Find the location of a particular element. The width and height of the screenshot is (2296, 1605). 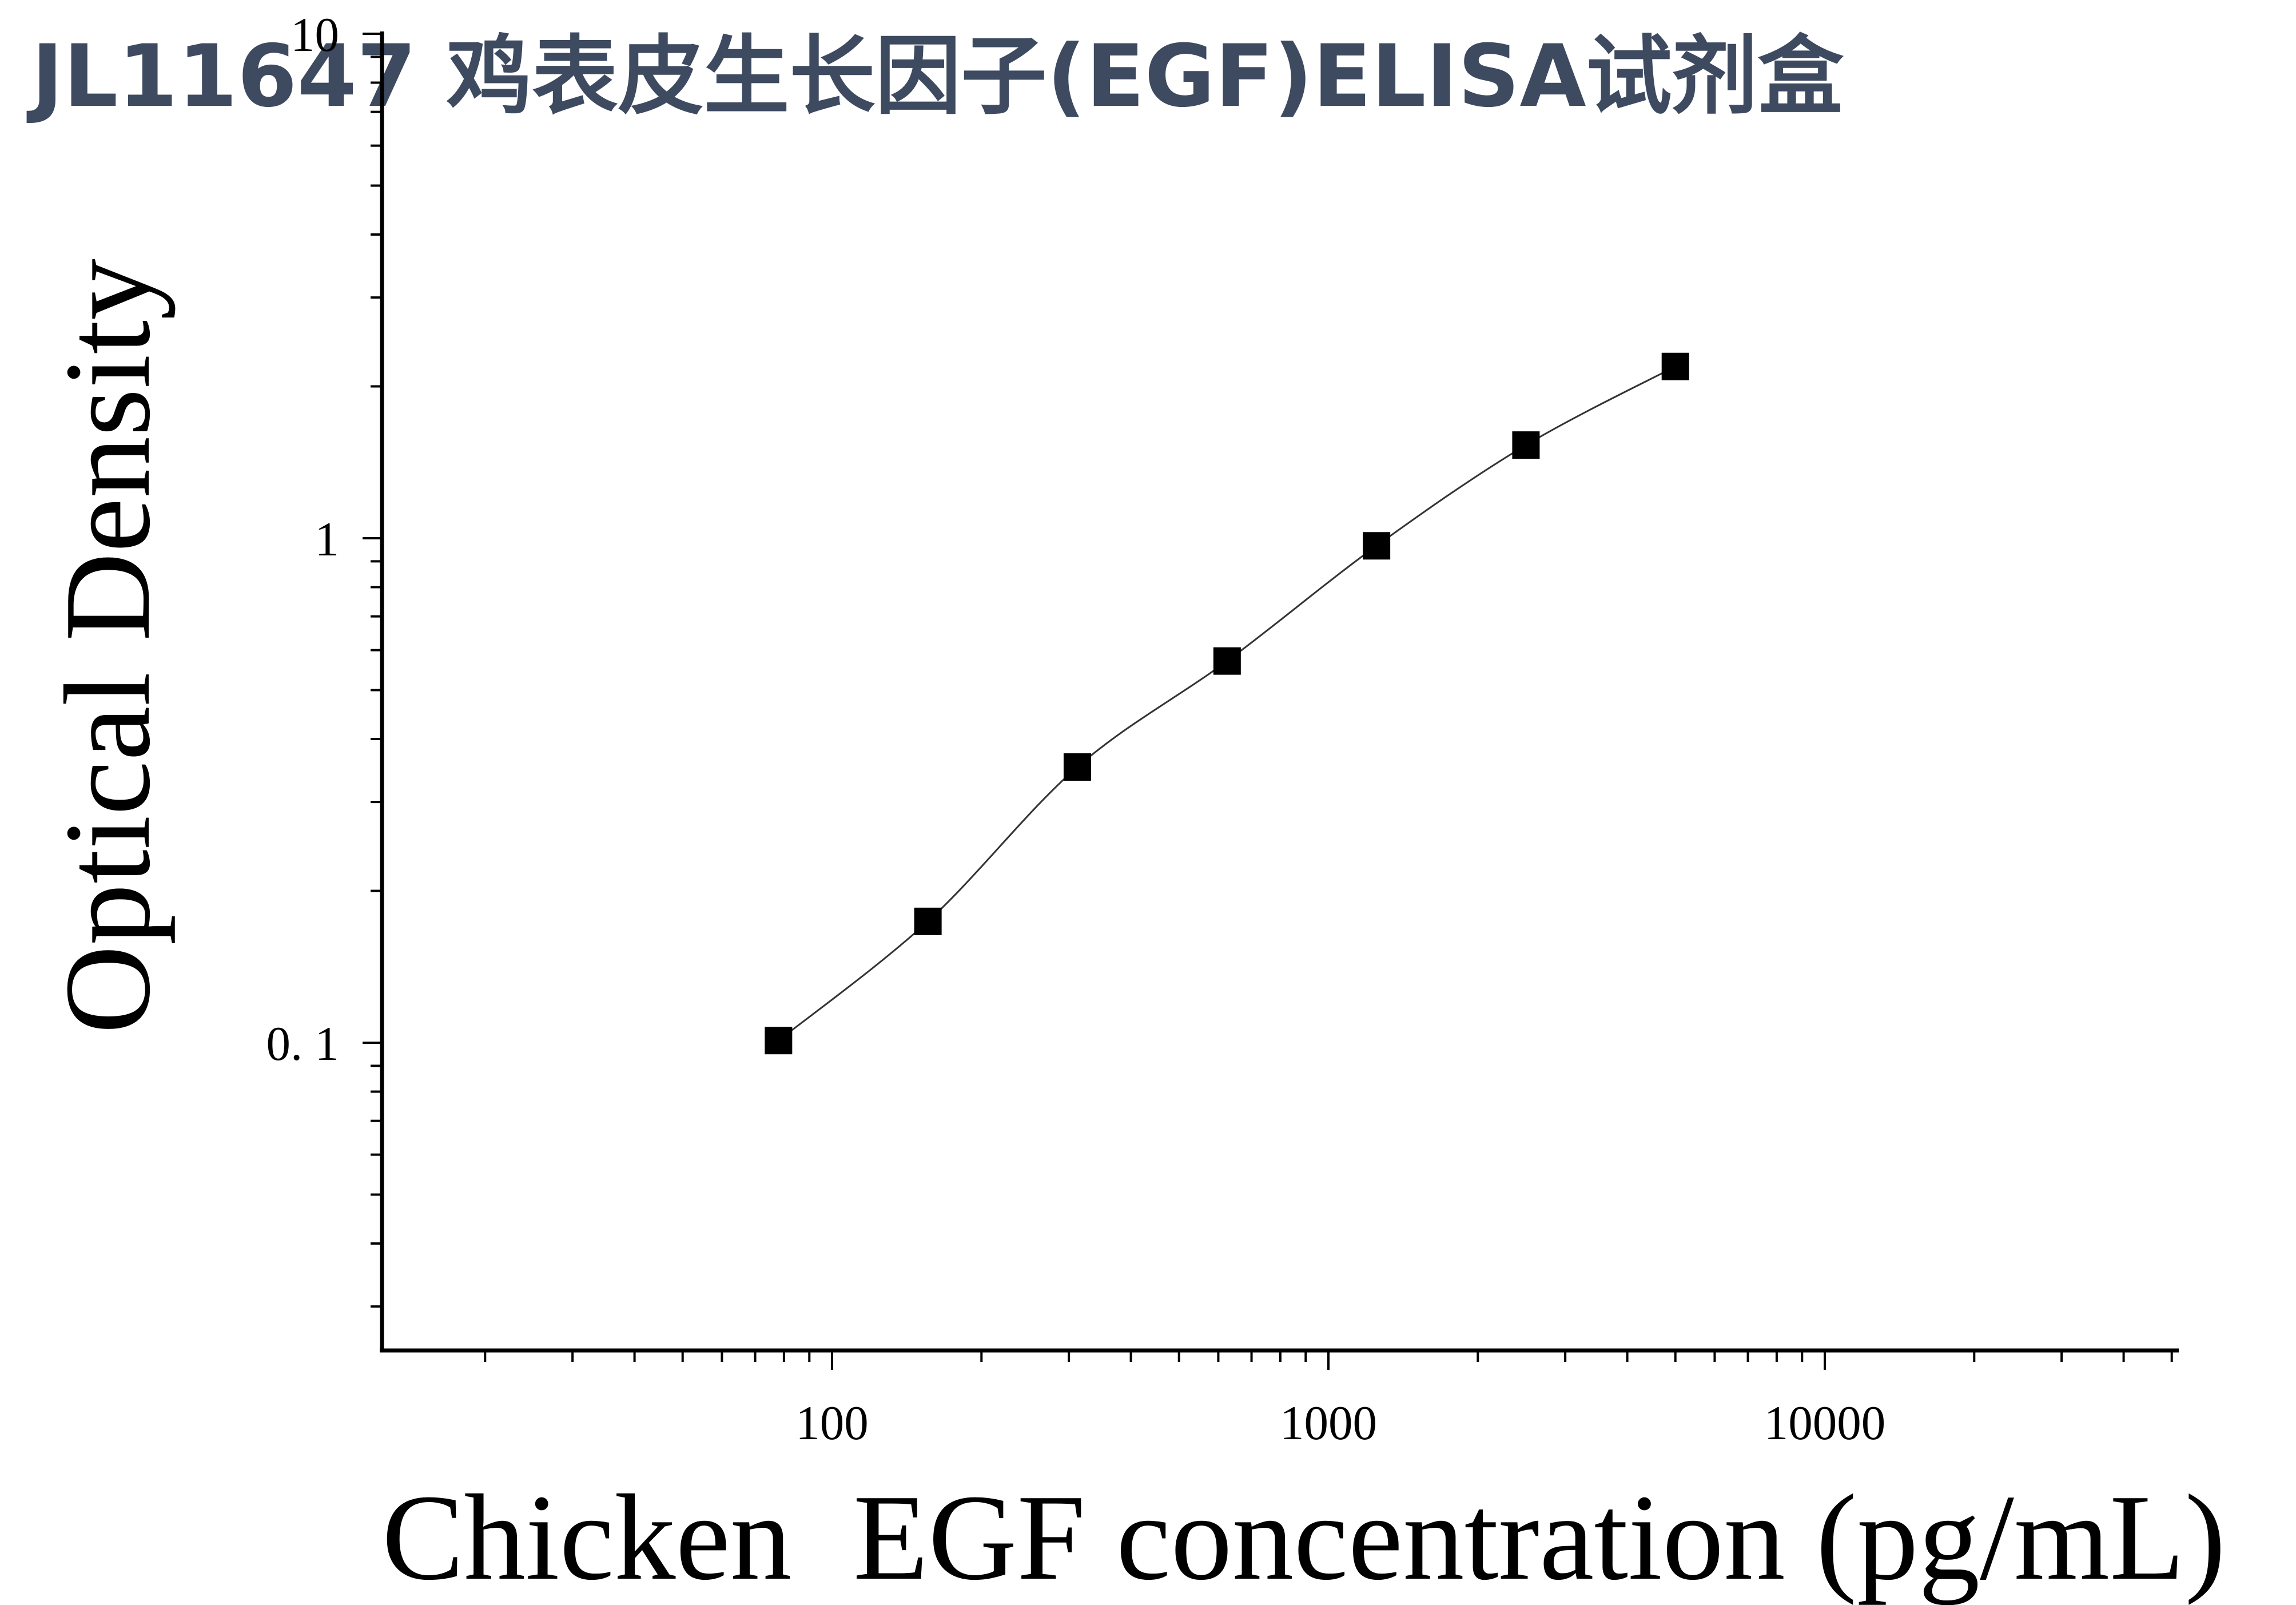

x-tick-label: 10000 is located at coordinates (1825, 1423).